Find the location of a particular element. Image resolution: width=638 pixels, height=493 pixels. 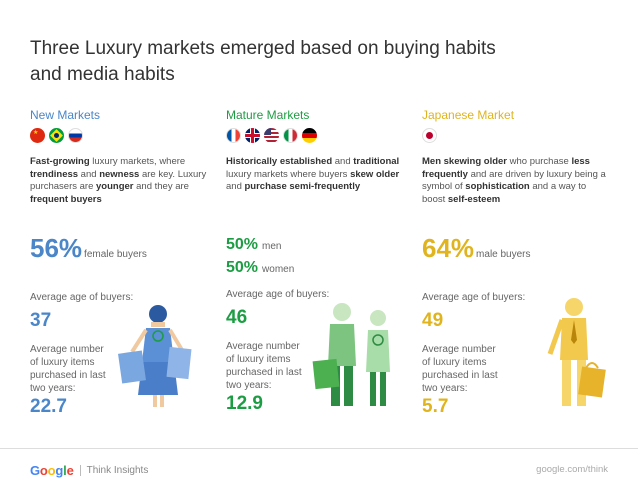

gender-stat: 64% male buyers is located at coordinates (514, 251).